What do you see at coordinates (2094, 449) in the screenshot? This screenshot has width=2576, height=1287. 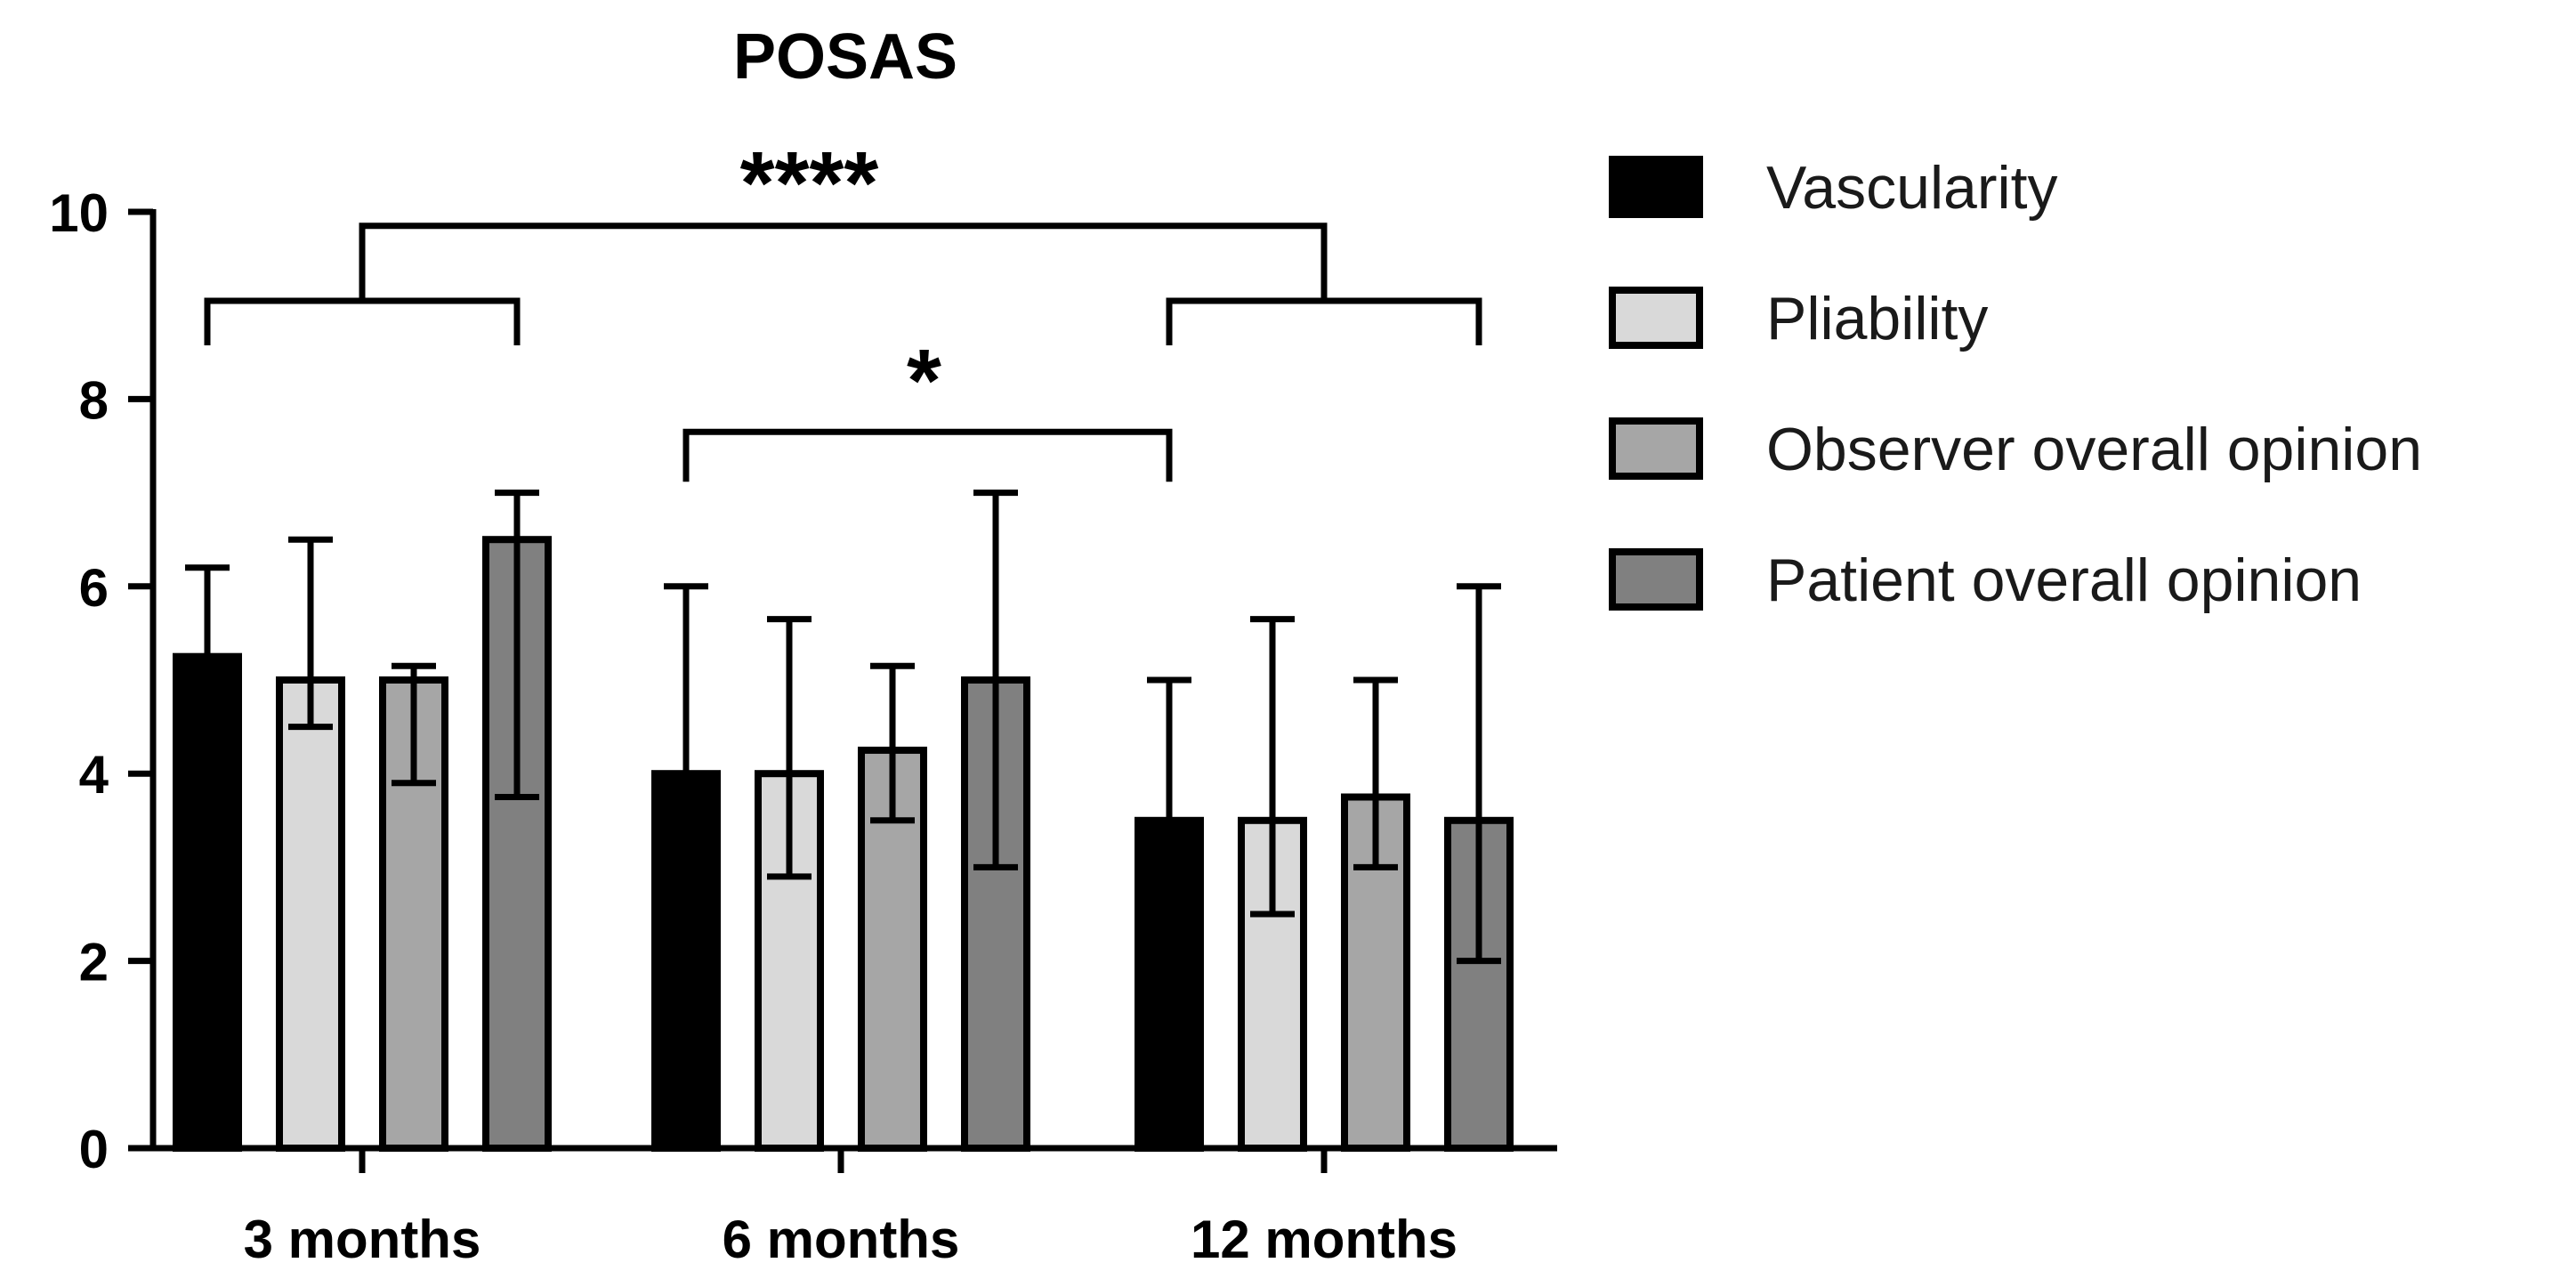 I see `legend-label-observer-overall-opinion: Observer overall opinion` at bounding box center [2094, 449].